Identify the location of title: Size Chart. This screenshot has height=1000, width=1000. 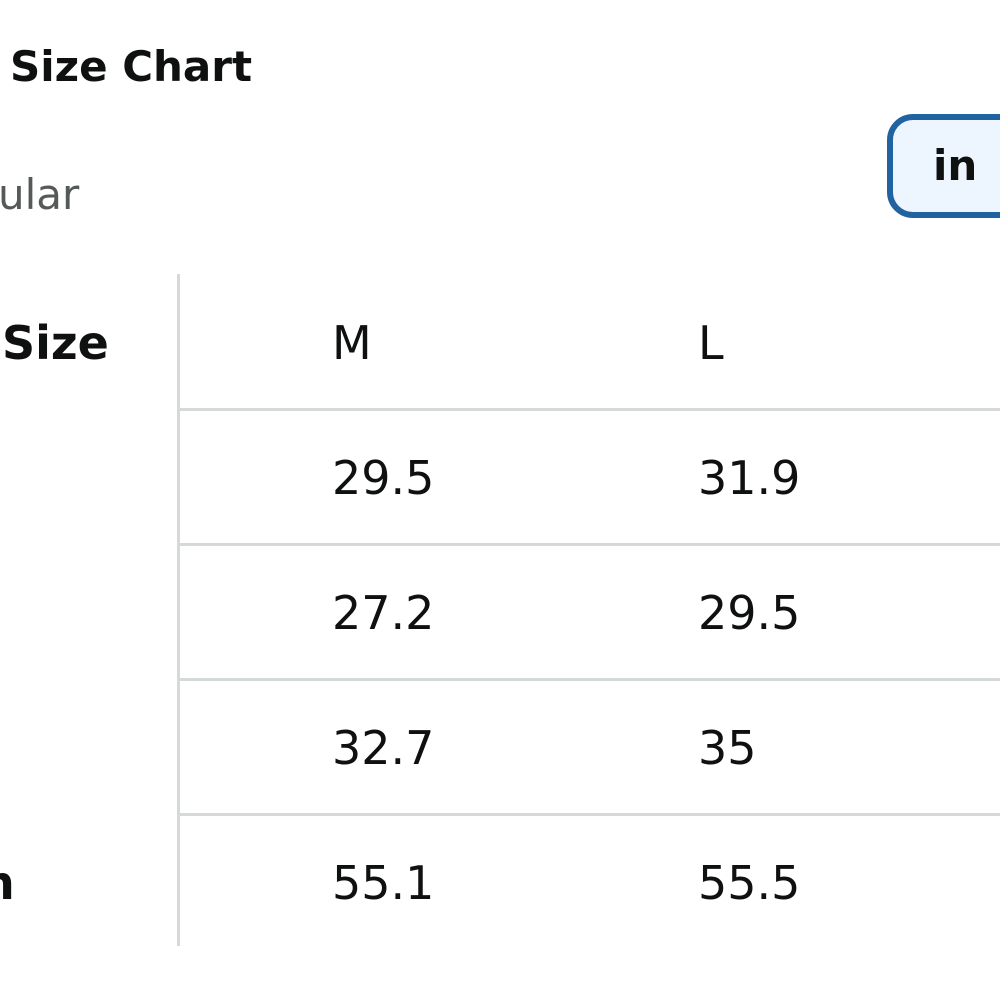
(131, 66).